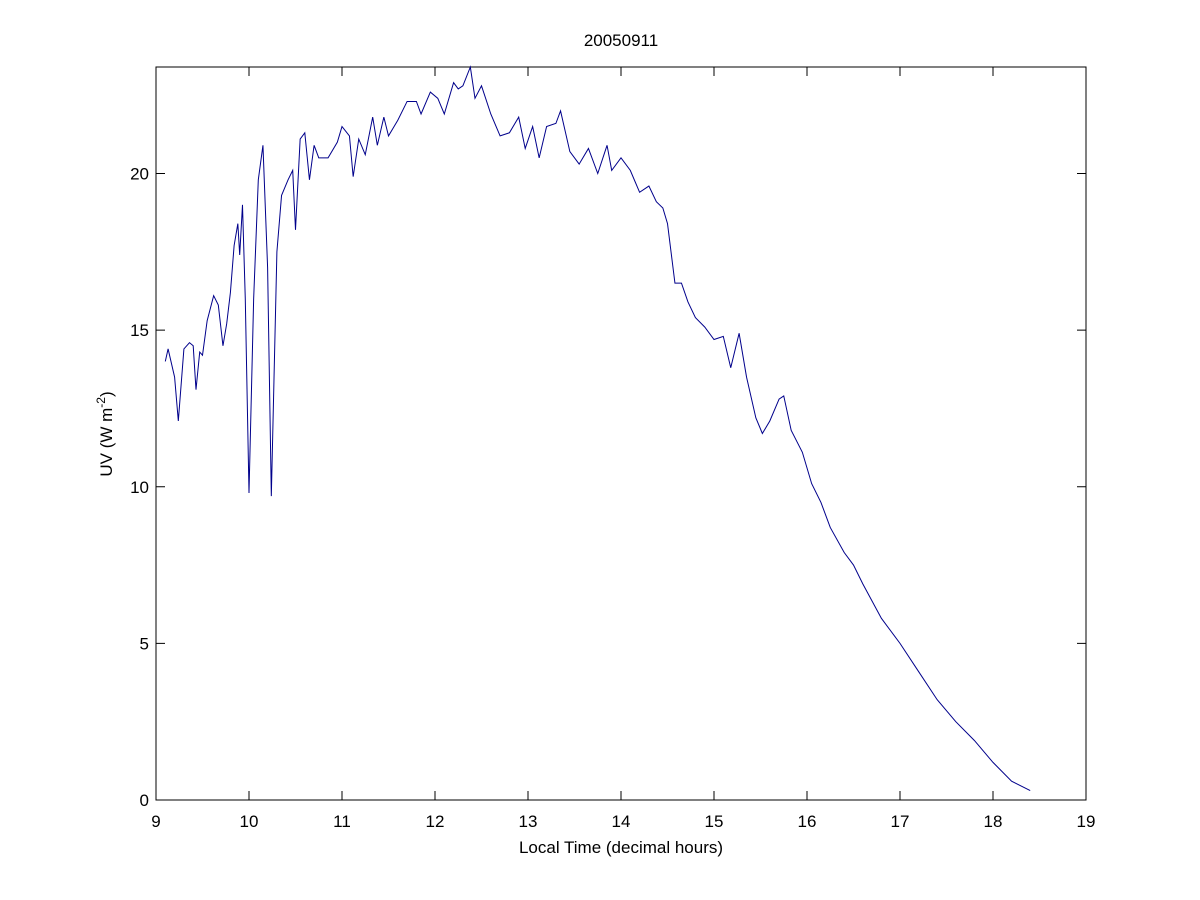 The width and height of the screenshot is (1200, 900). I want to click on x-tick-label: 19, so click(1086, 821).